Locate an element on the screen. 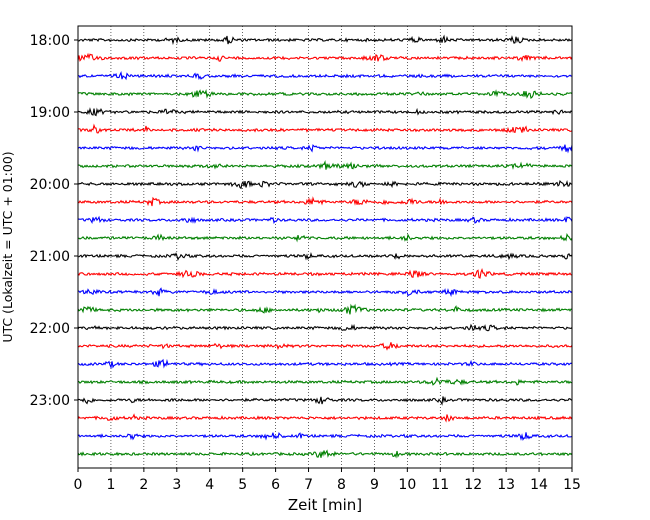  y-axis-title: UTC (Lokalzeit = UTC + 01:00) is located at coordinates (7, 246).